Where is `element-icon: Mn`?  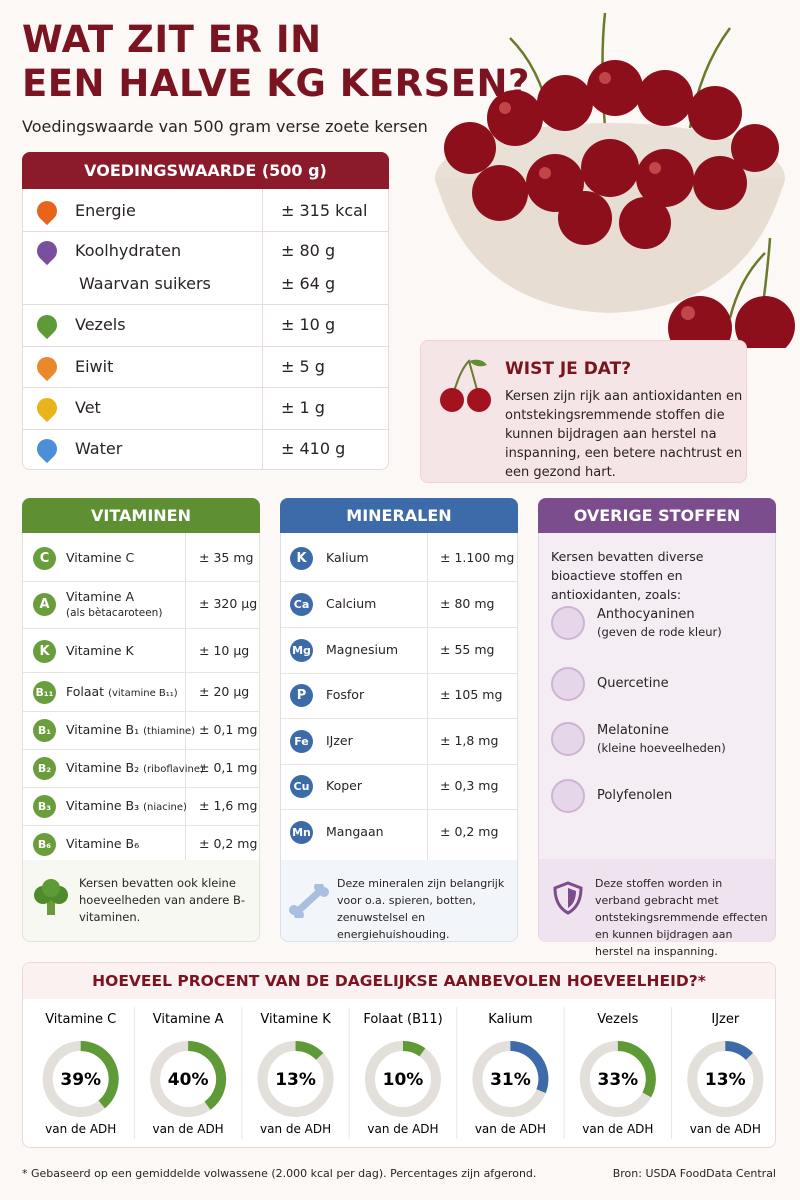 element-icon: Mn is located at coordinates (301, 832).